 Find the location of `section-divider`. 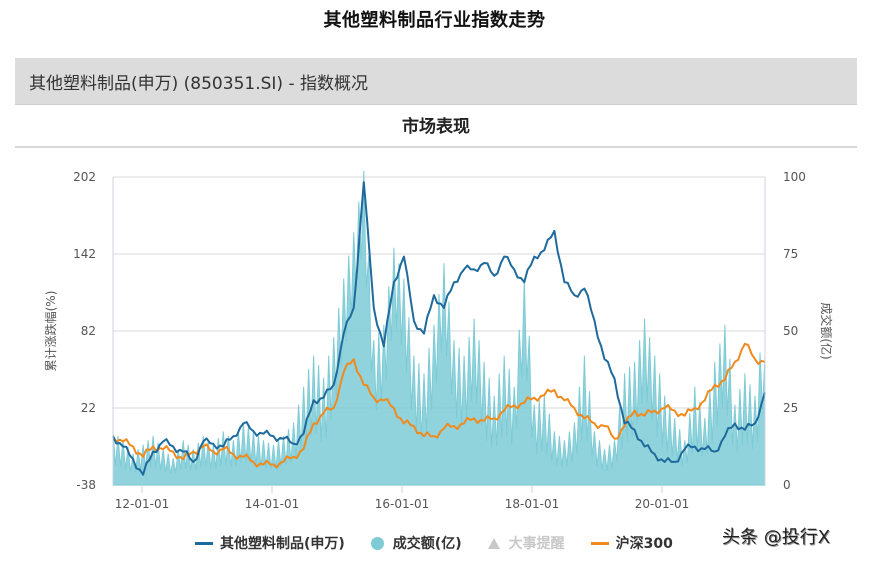

section-divider is located at coordinates (436, 147).